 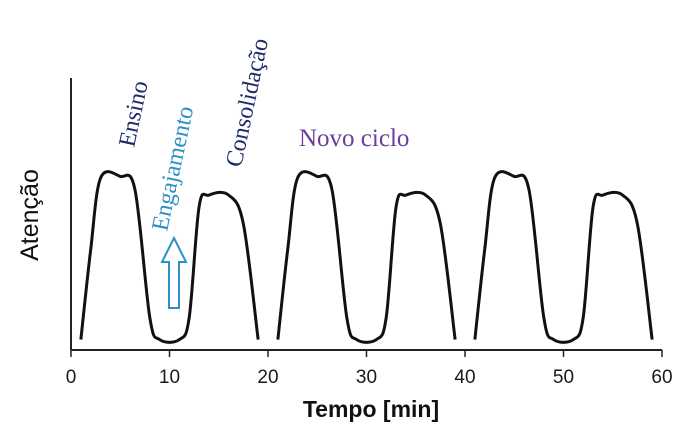 I want to click on annotation-novo-ciclo: Novo ciclo, so click(x=354, y=138).